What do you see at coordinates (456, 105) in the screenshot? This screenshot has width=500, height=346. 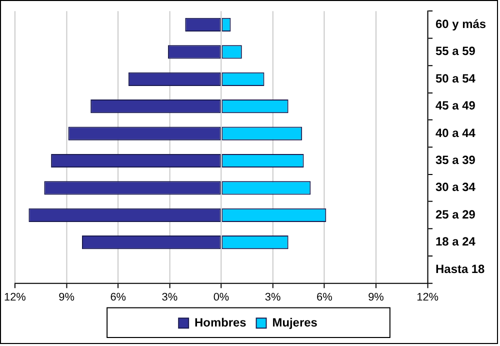 I see `y-tick-label: 45 a 49` at bounding box center [456, 105].